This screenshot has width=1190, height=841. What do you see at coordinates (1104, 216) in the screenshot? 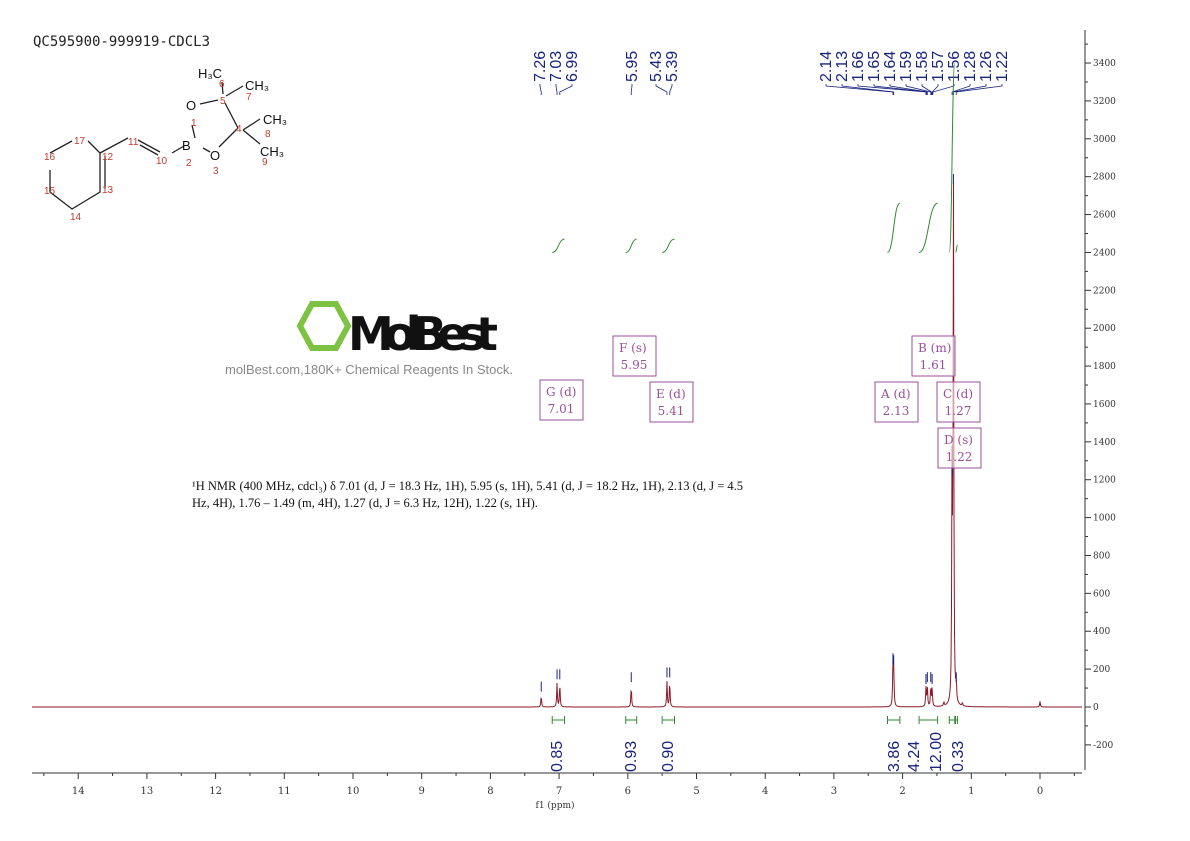
I see `y-tick-label: 2600` at bounding box center [1104, 216].